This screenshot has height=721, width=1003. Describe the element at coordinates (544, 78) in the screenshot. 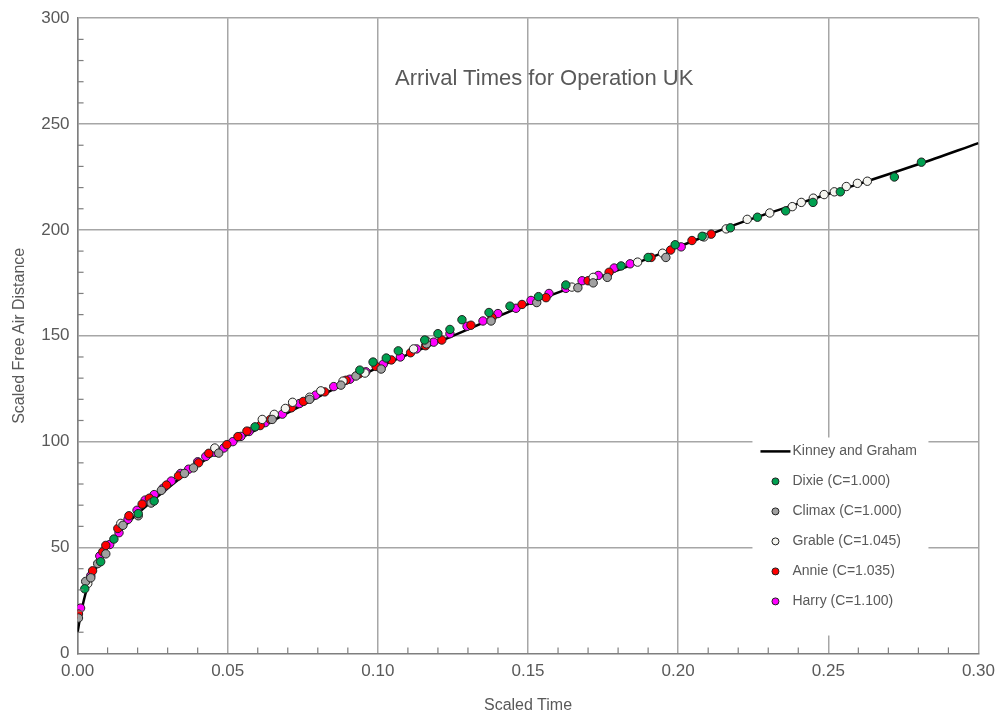

I see `text: Arrival Times for Operation UK` at that location.